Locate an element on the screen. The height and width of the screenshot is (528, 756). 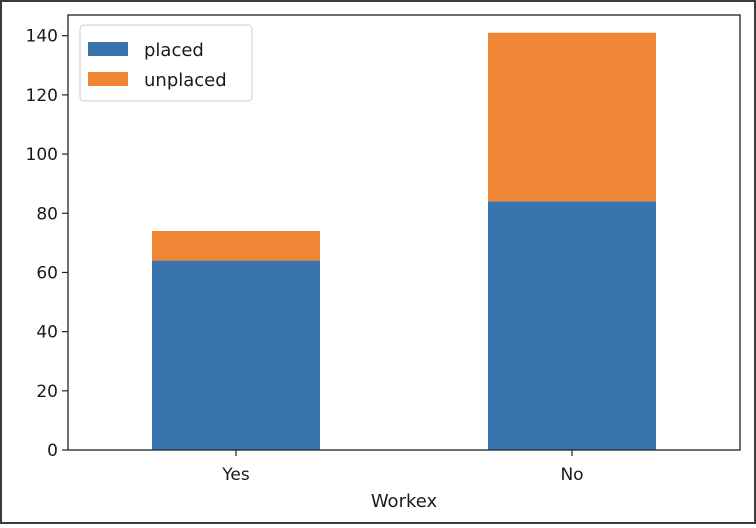
legend-swatch-placed is located at coordinates (108, 49).